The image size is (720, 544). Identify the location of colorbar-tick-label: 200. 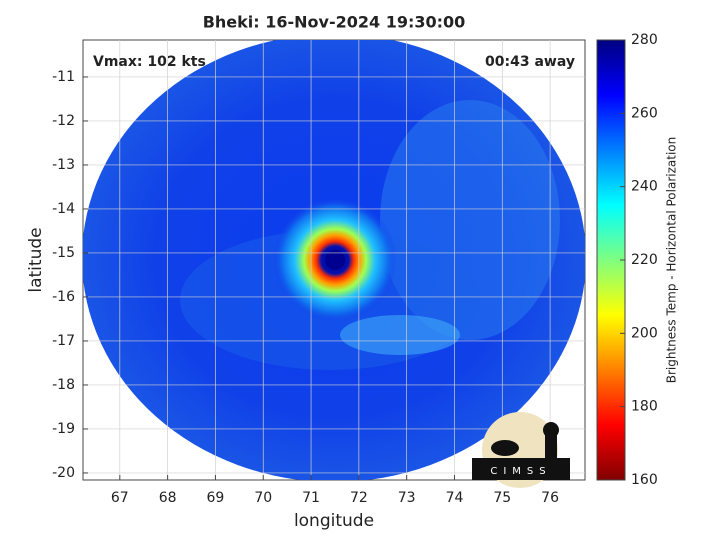
(644, 333).